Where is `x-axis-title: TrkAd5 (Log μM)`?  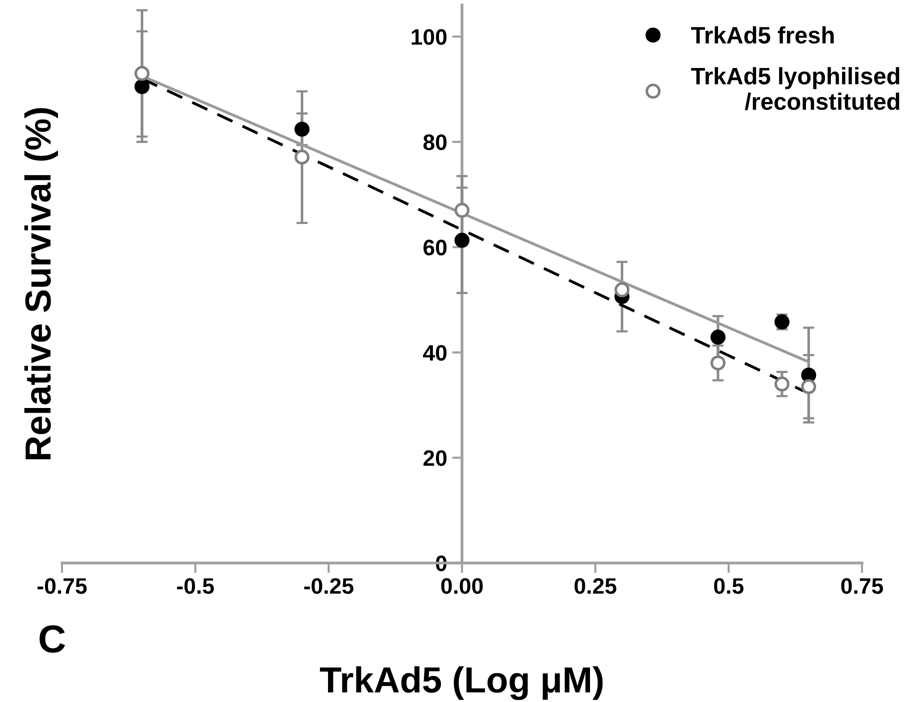 x-axis-title: TrkAd5 (Log μM) is located at coordinates (461, 683).